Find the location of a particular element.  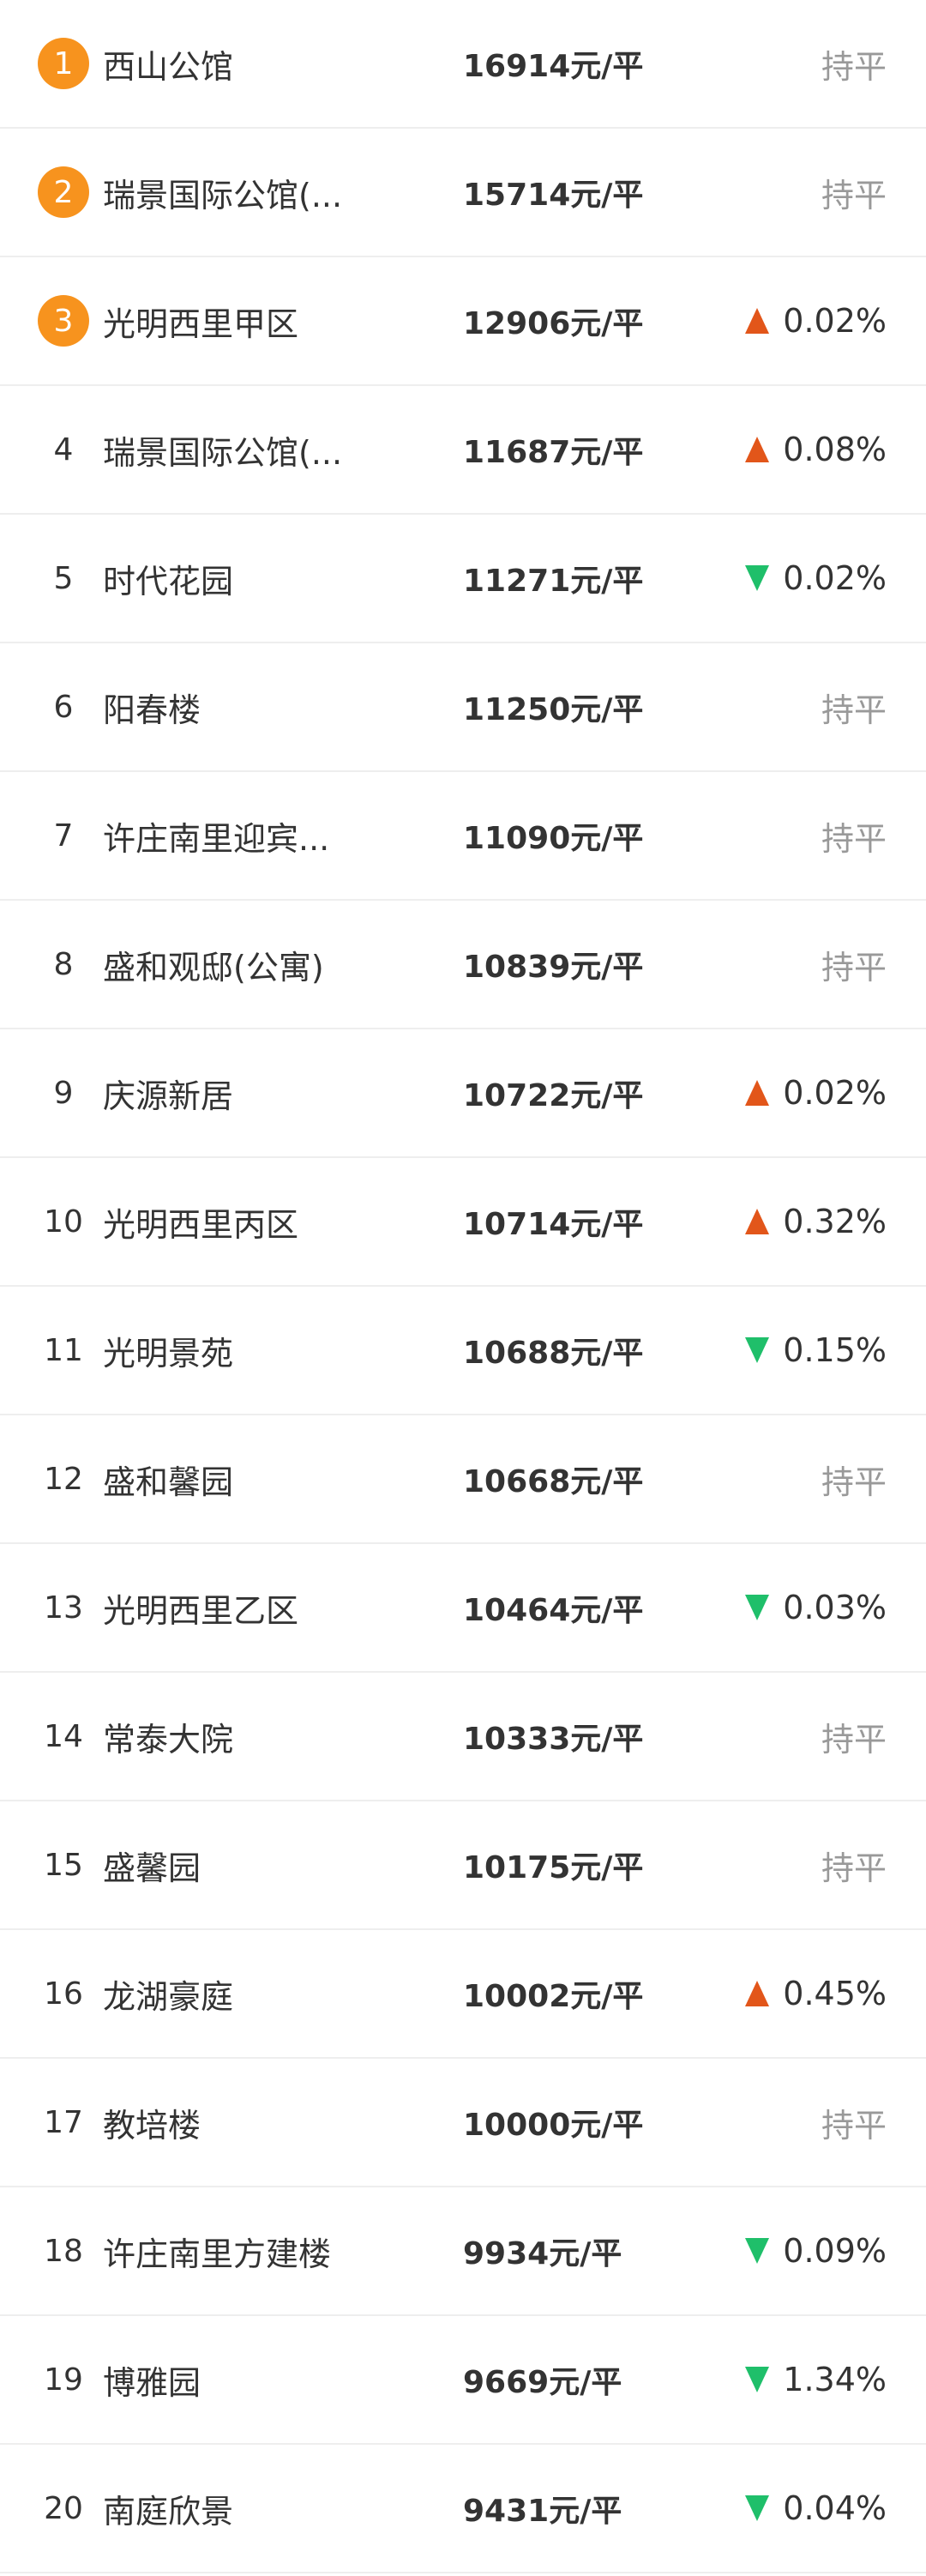

list-item: 2 瑞景国际公馆(... 15714元/平 持平 is located at coordinates (463, 193).